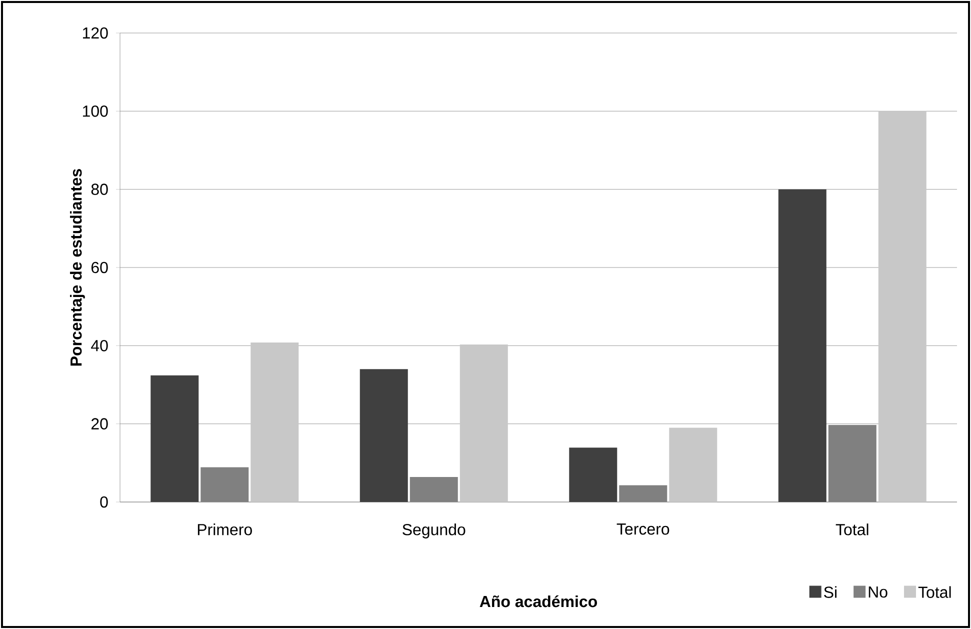 This screenshot has width=971, height=629. What do you see at coordinates (643, 529) in the screenshot?
I see `x-tick-label: Tercero` at bounding box center [643, 529].